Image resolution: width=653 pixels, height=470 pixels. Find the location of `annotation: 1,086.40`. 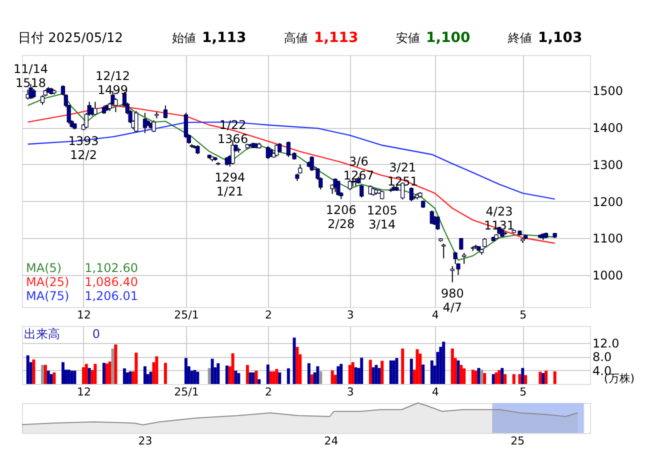

annotation: 1,086.40 is located at coordinates (111, 282).